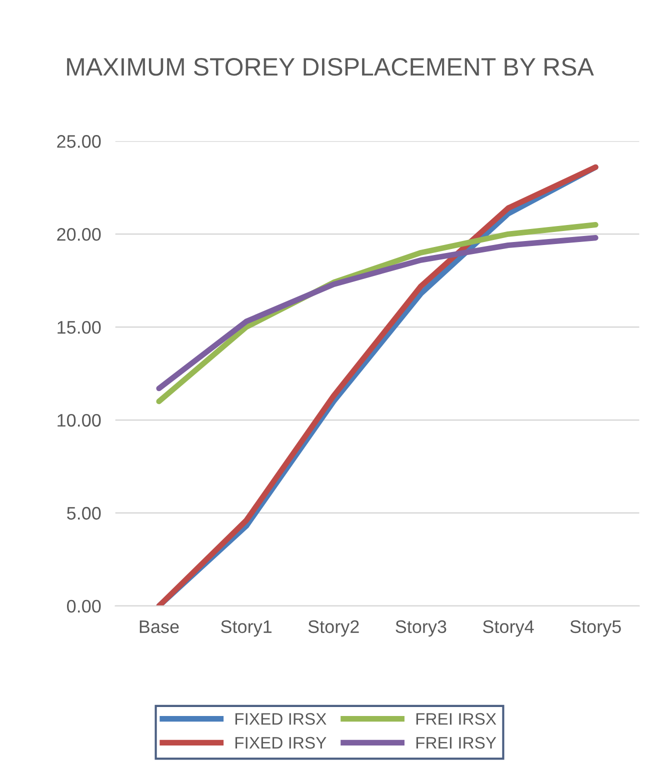 Image resolution: width=659 pixels, height=767 pixels. What do you see at coordinates (159, 627) in the screenshot?
I see `x-tick-label: Base` at bounding box center [159, 627].